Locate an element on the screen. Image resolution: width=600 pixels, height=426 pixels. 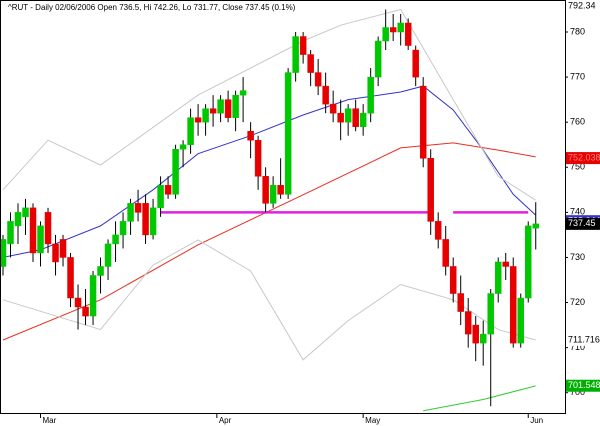
y-tick-label: 700 is located at coordinates (577, 392).